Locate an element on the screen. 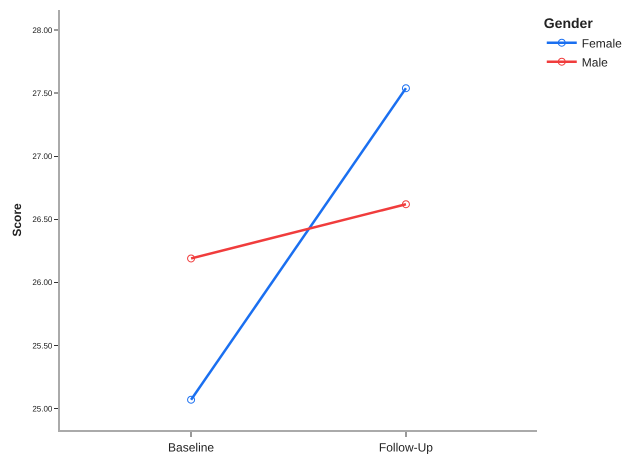 The width and height of the screenshot is (638, 464). y-tick-label: 25.00 is located at coordinates (42, 409).